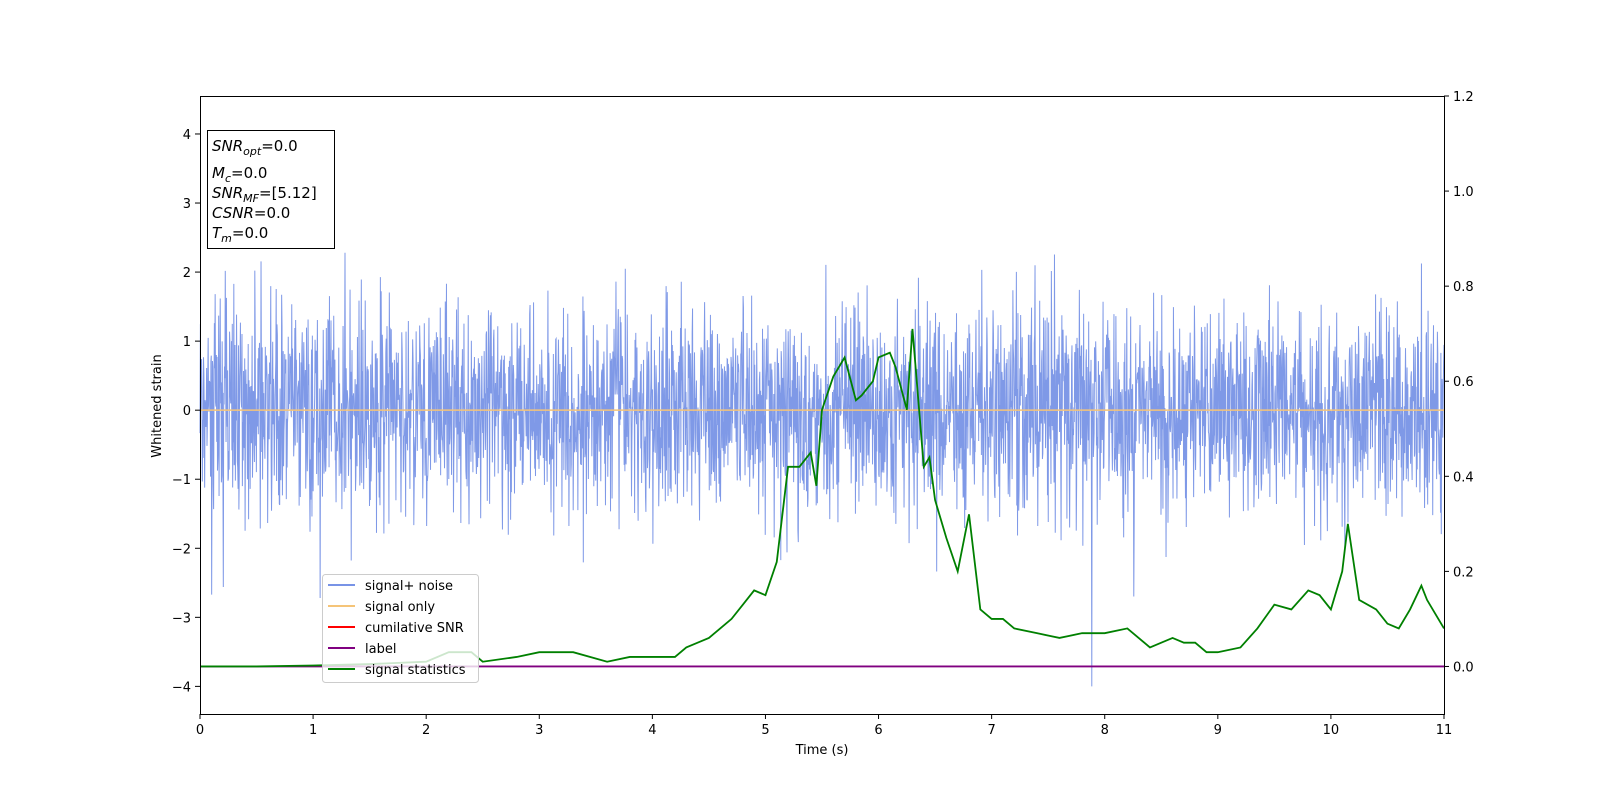  Describe the element at coordinates (313, 730) in the screenshot. I see `x-tick-label: 1` at that location.